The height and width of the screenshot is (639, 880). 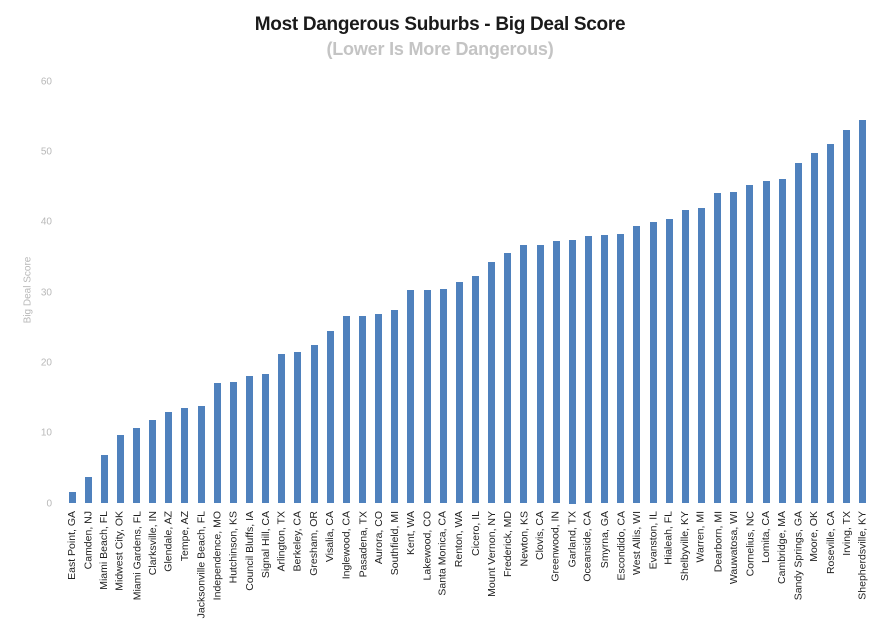 I want to click on x-tick-label: Cambridge, MA, so click(x=782, y=547).